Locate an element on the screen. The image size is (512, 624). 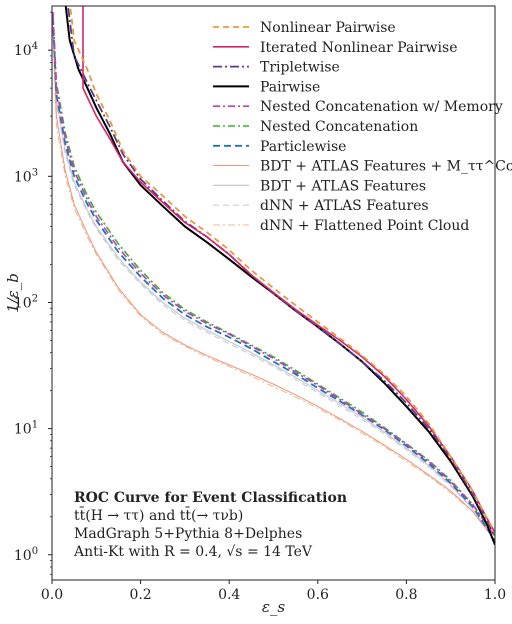
x-tick-label: 0.4 is located at coordinates (229, 595).